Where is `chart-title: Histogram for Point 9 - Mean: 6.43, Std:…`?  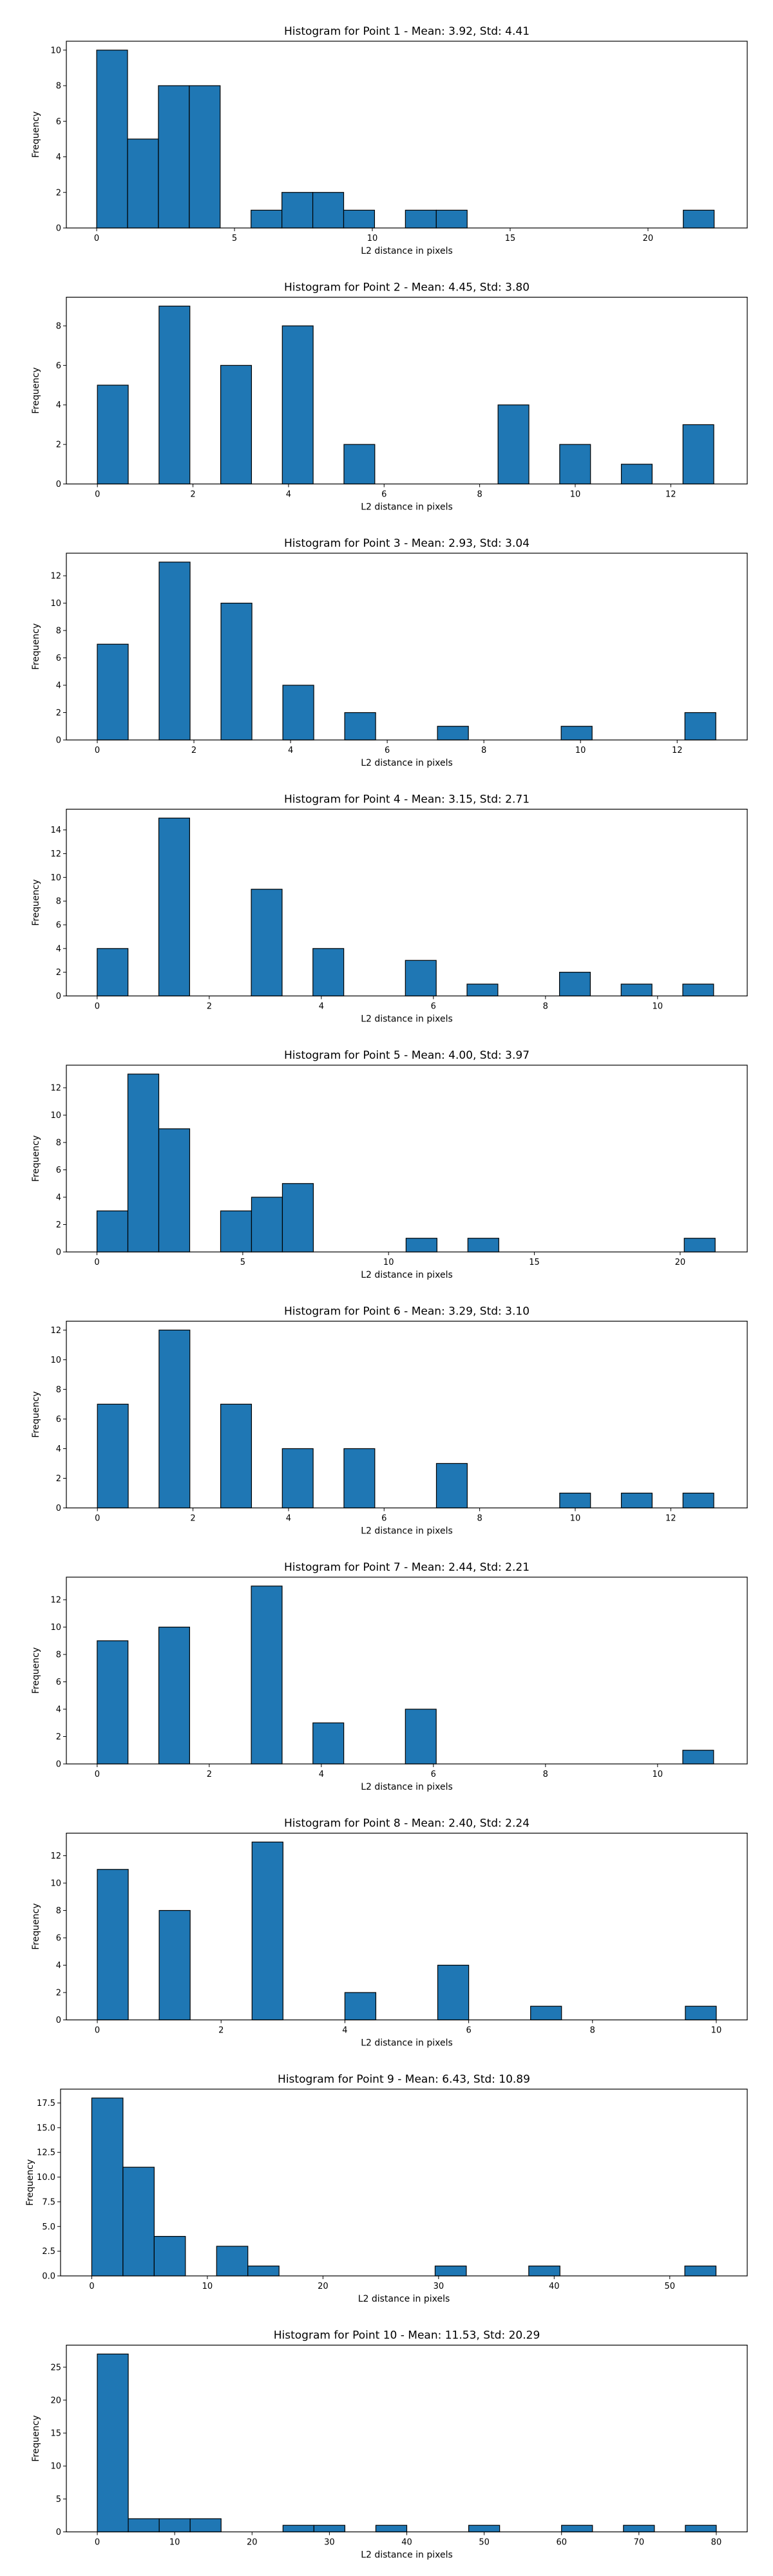 chart-title: Histogram for Point 9 - Mean: 6.43, Std:… is located at coordinates (404, 2079).